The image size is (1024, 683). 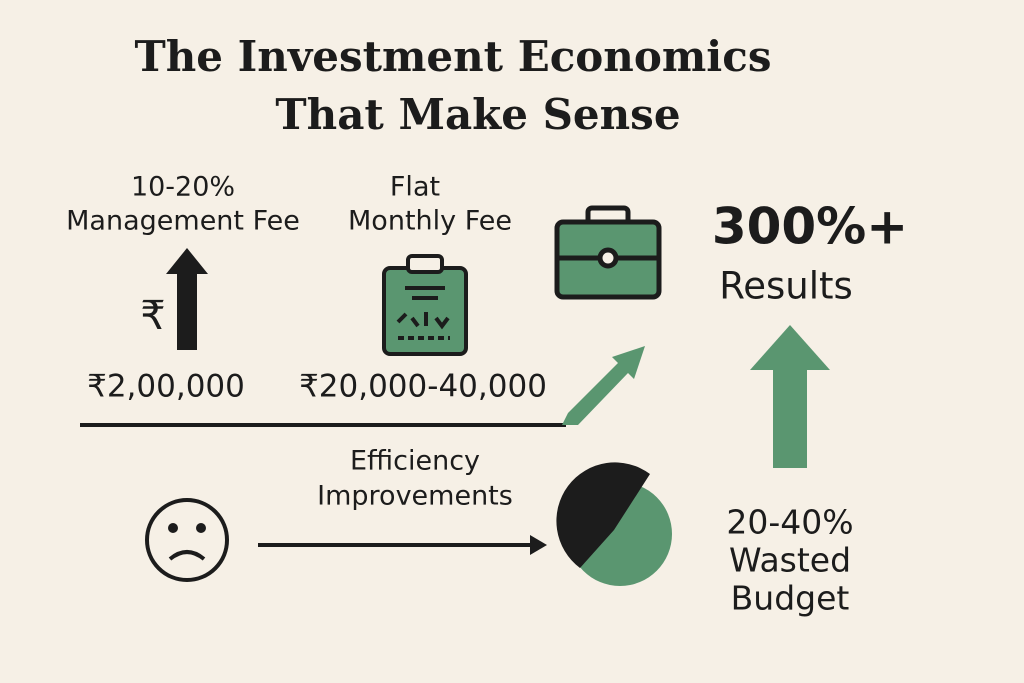 I want to click on sad-face, so click(x=187, y=540).